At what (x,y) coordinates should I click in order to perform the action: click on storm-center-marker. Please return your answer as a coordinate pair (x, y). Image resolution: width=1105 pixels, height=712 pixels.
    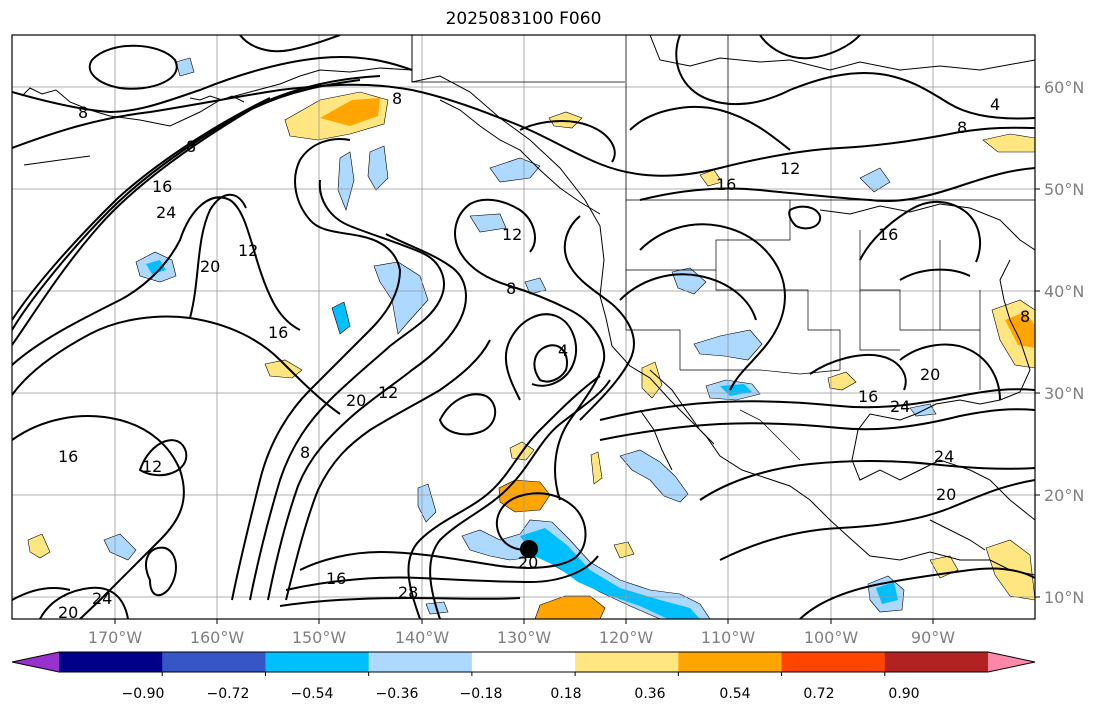
    Looking at the image, I should click on (529, 549).